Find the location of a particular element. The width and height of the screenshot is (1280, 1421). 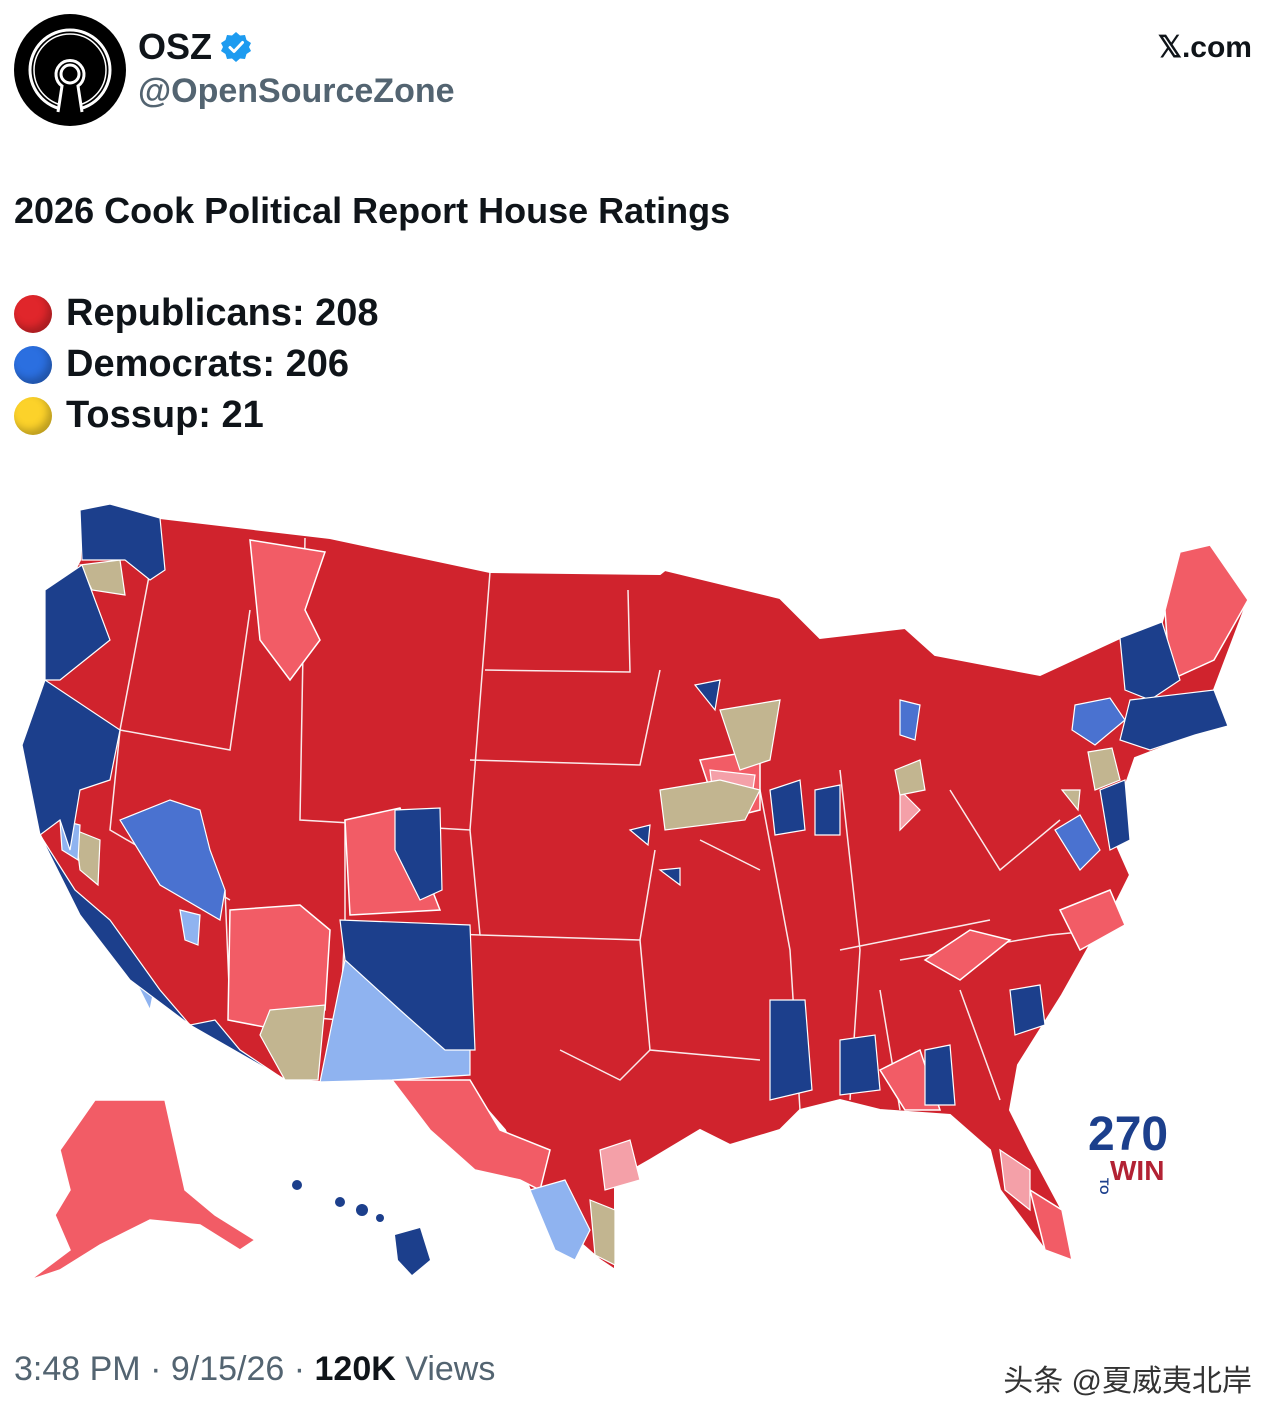

legend-label: Democrats: 206 is located at coordinates (208, 364).